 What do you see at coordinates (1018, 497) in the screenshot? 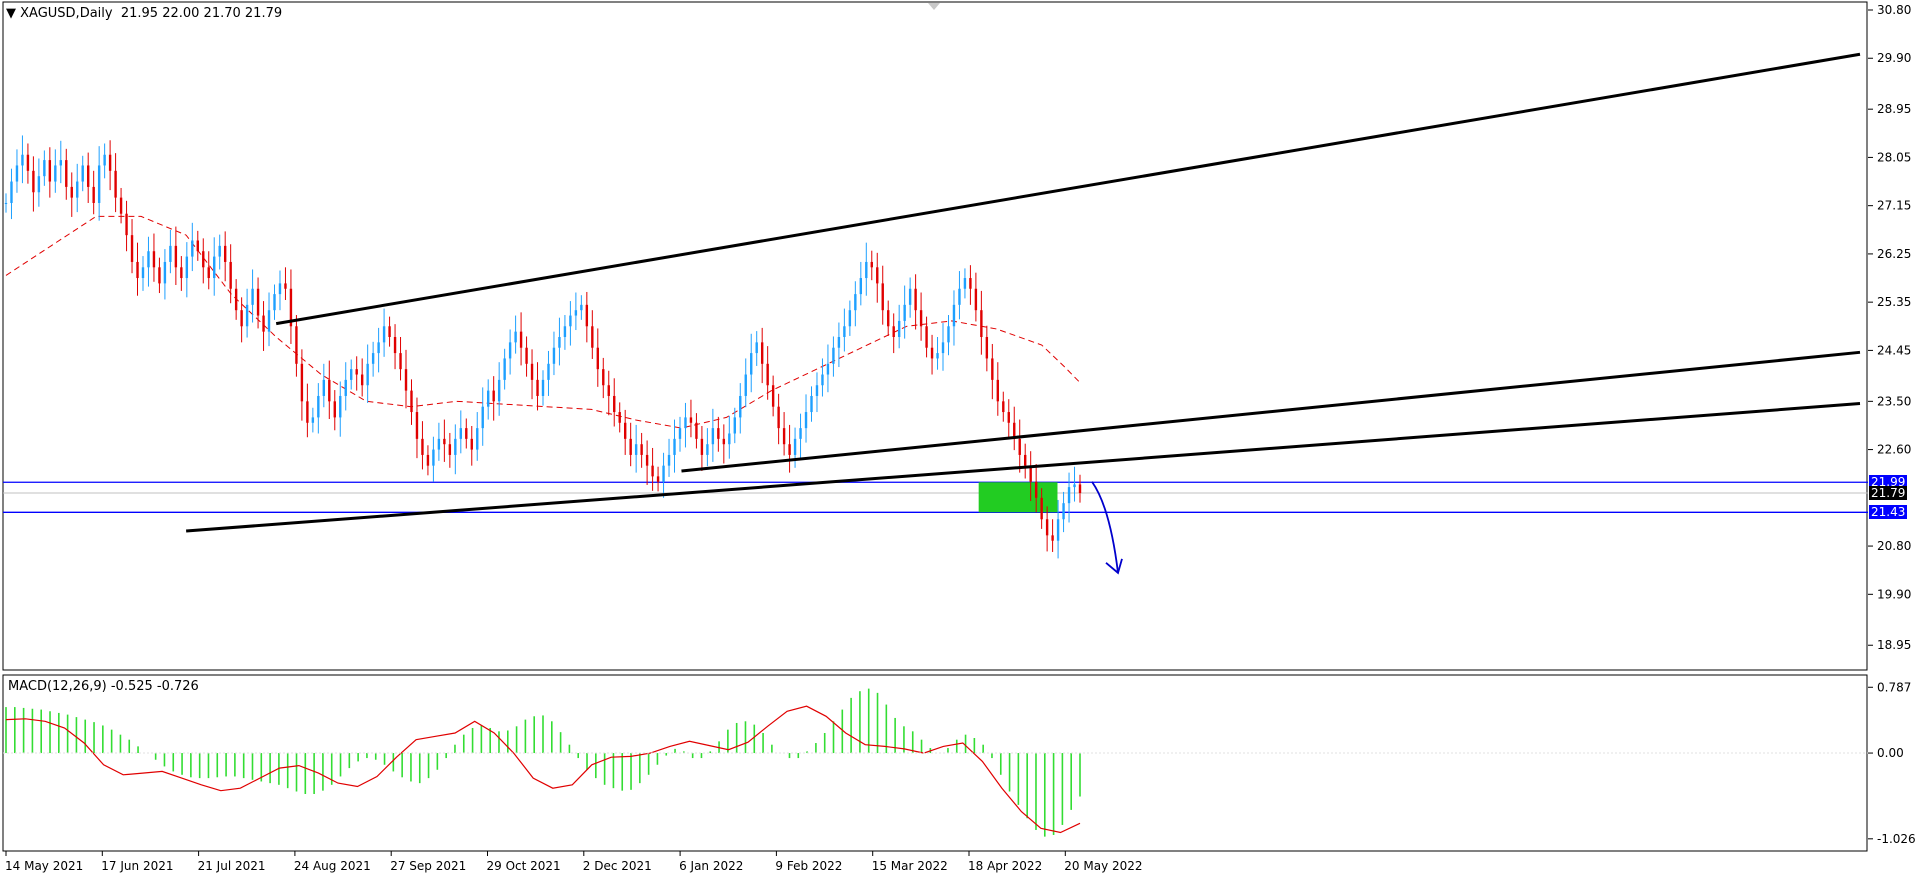
I see `highlight-zone` at bounding box center [1018, 497].